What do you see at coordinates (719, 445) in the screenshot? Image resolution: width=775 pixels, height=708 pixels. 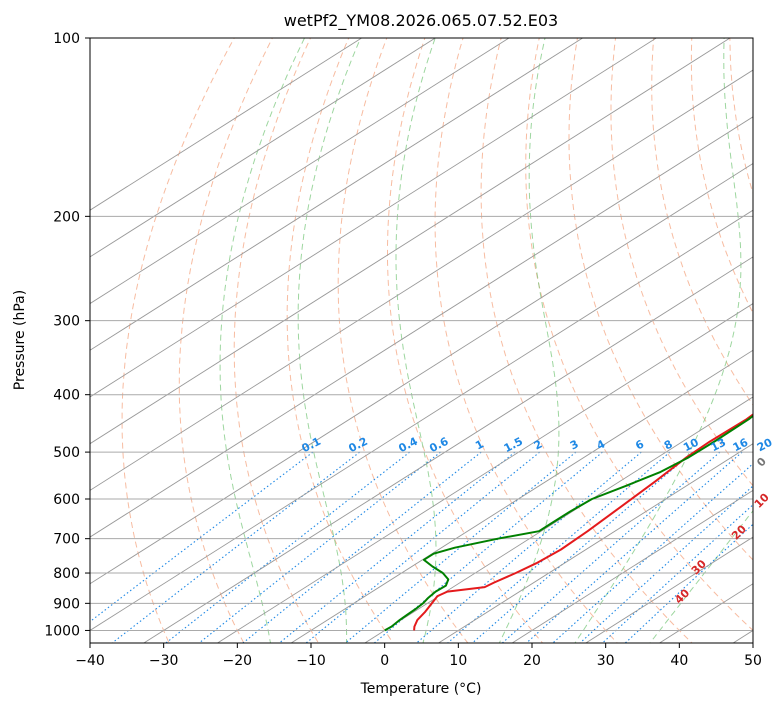 I see `mixing-ratio-label: 13` at bounding box center [719, 445].